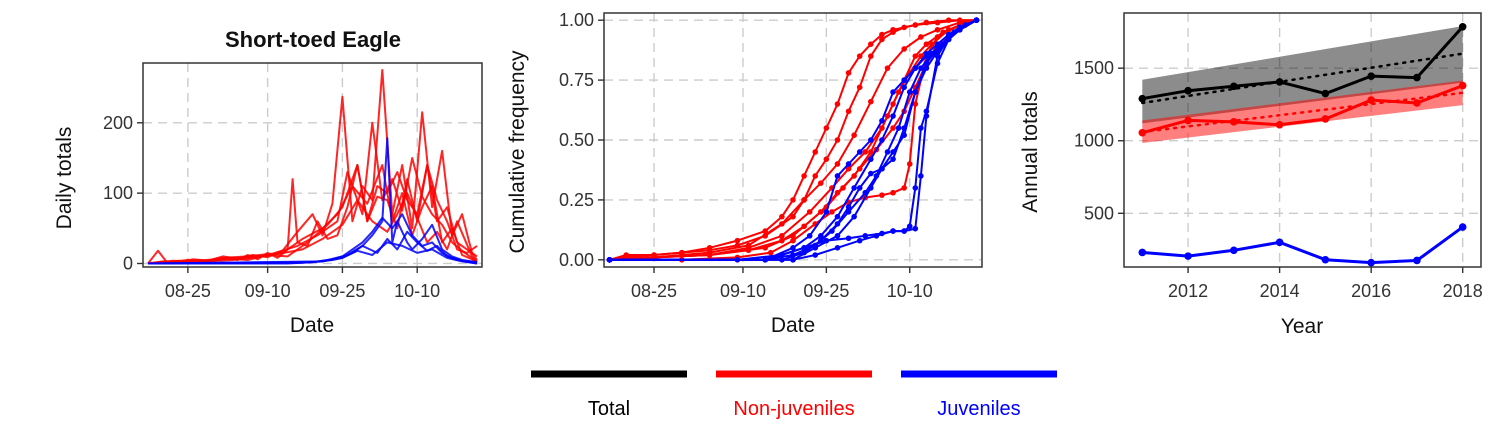 This screenshot has height=436, width=1500. I want to click on y-axis-title: Cumulative frequency, so click(517, 152).